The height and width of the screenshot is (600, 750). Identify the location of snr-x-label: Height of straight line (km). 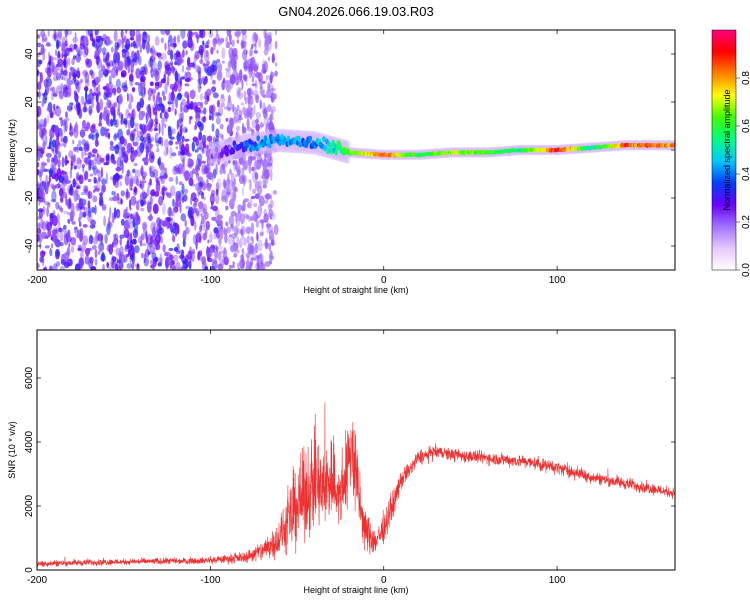
(355, 590).